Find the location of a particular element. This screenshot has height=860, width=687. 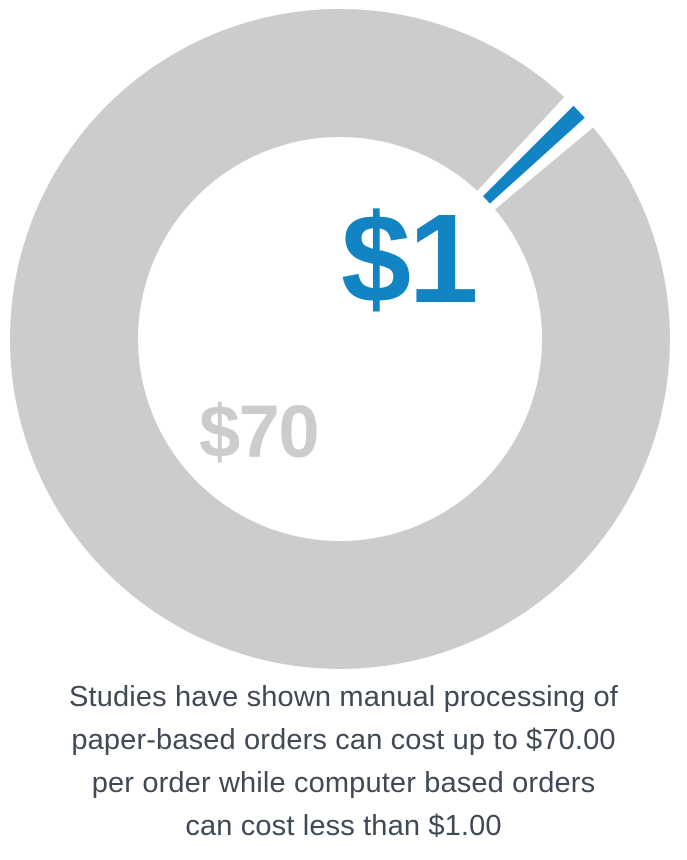

caption-line-3: per order while computer based orders is located at coordinates (343, 783).